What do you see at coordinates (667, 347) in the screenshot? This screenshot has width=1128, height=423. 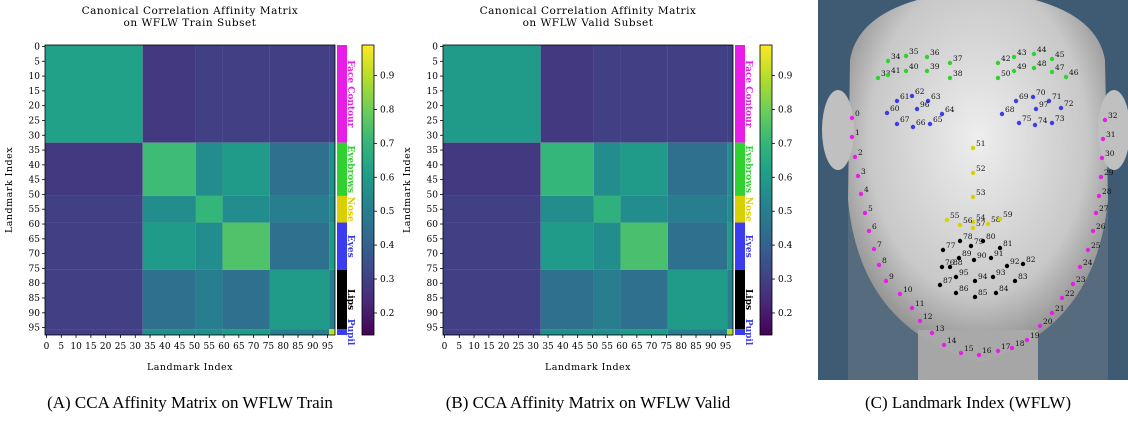 I see `x-tick-label: 75` at bounding box center [667, 347].